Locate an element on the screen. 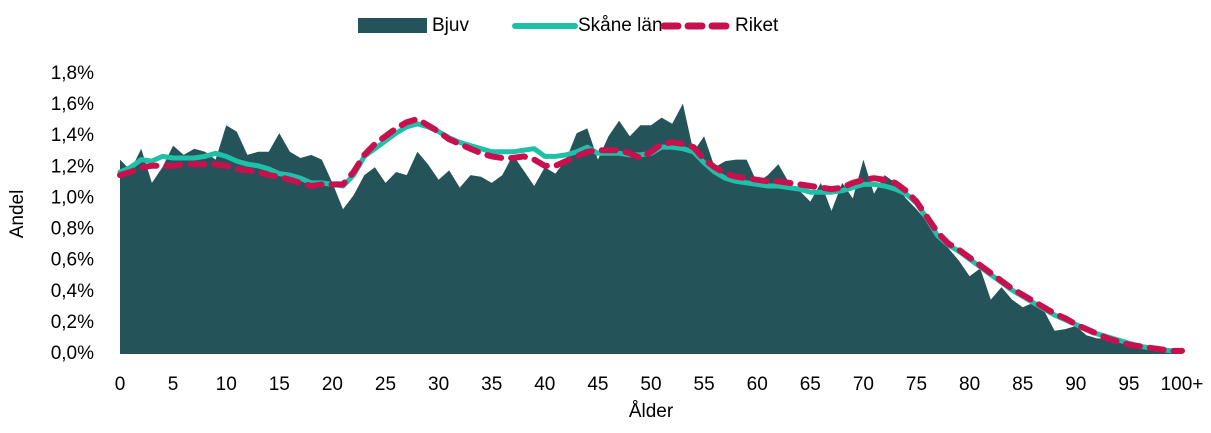 This screenshot has width=1211, height=433. x-tick-label: 75 is located at coordinates (916, 384).